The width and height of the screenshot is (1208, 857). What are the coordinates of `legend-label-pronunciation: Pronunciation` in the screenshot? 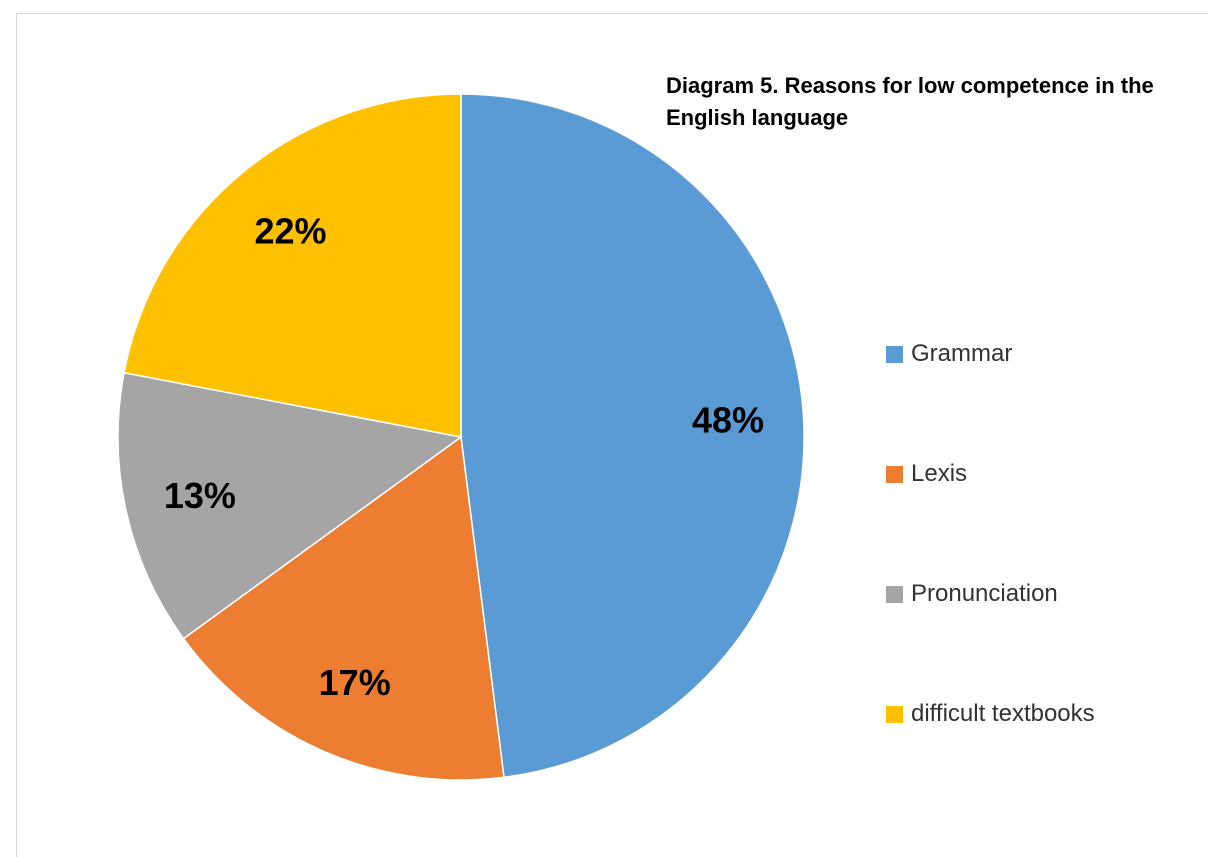 It's located at (984, 593).